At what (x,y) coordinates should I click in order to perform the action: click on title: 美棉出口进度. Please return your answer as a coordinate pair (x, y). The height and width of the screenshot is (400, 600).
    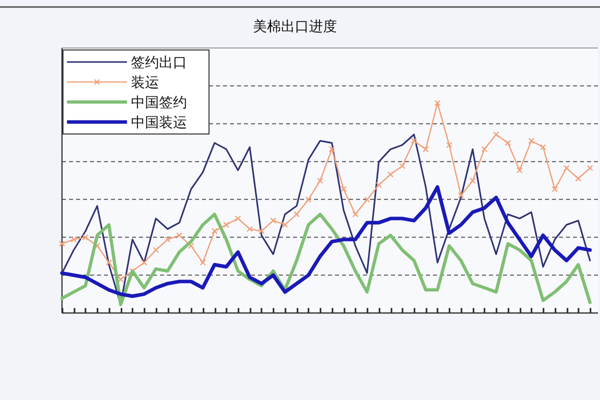
    Looking at the image, I should click on (295, 26).